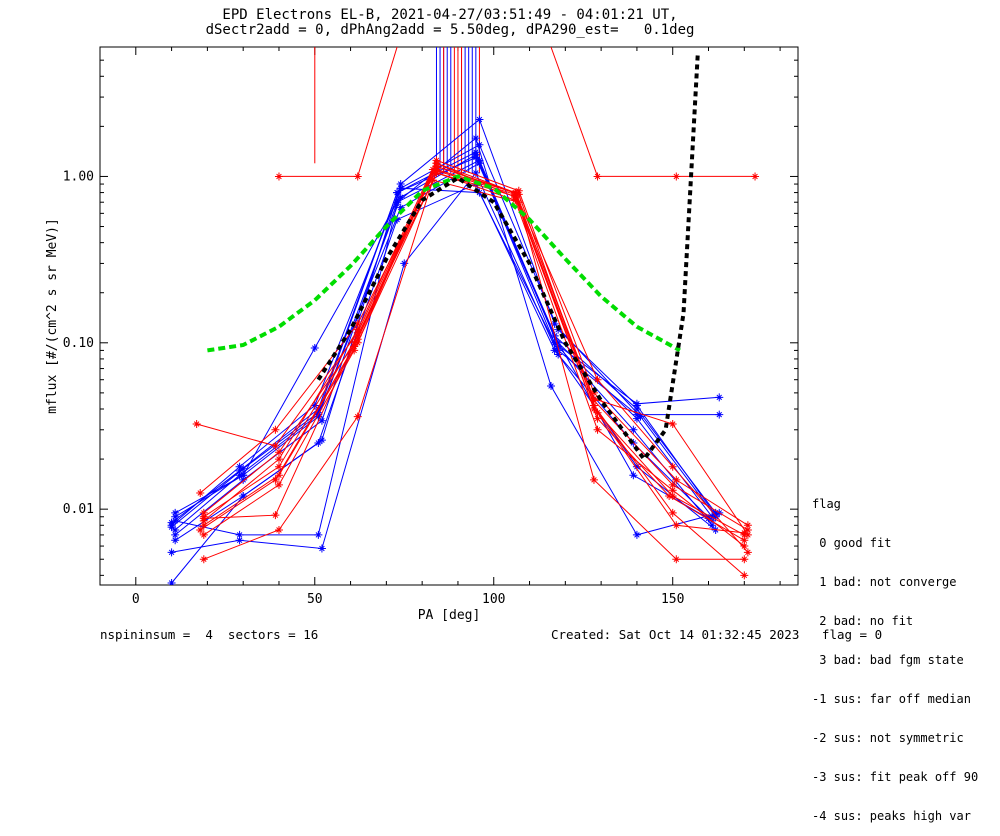 The height and width of the screenshot is (836, 1000). I want to click on x-tick-label: 0, so click(136, 599).